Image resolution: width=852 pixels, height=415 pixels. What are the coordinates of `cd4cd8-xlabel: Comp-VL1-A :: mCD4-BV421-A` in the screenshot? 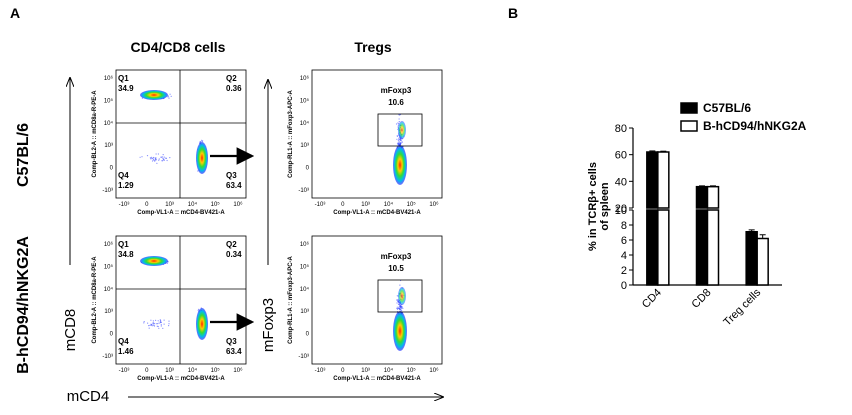 It's located at (181, 213).